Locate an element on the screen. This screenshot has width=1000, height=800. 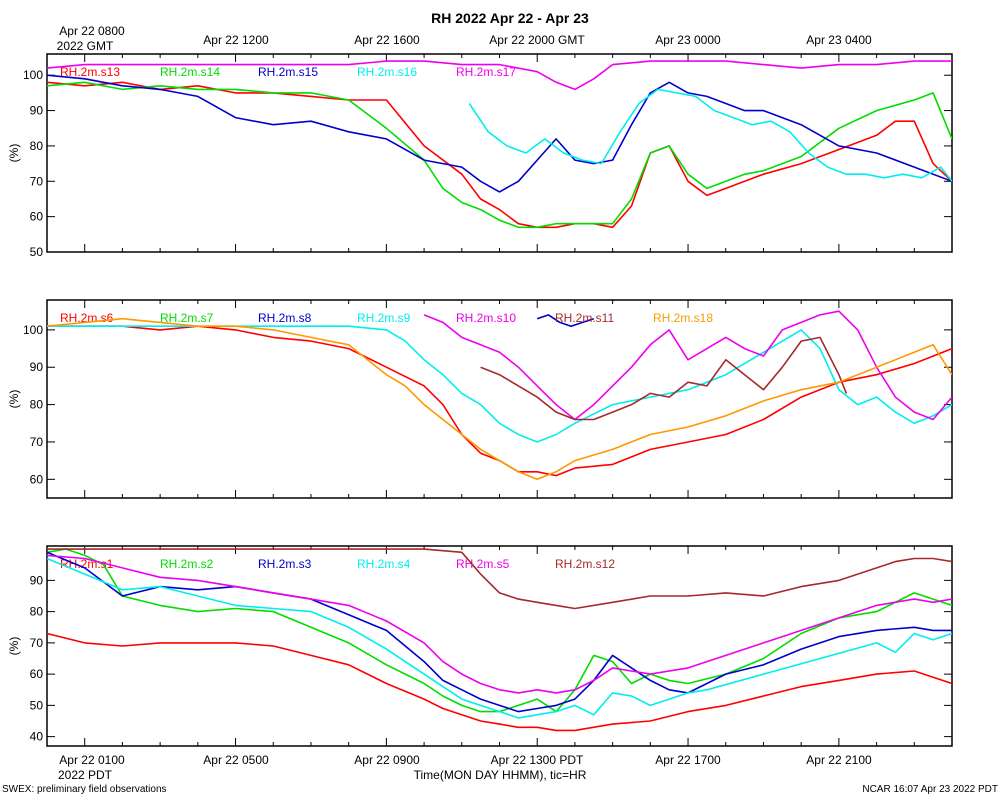
series-line-rh-2m-s10 is located at coordinates (687, 365).